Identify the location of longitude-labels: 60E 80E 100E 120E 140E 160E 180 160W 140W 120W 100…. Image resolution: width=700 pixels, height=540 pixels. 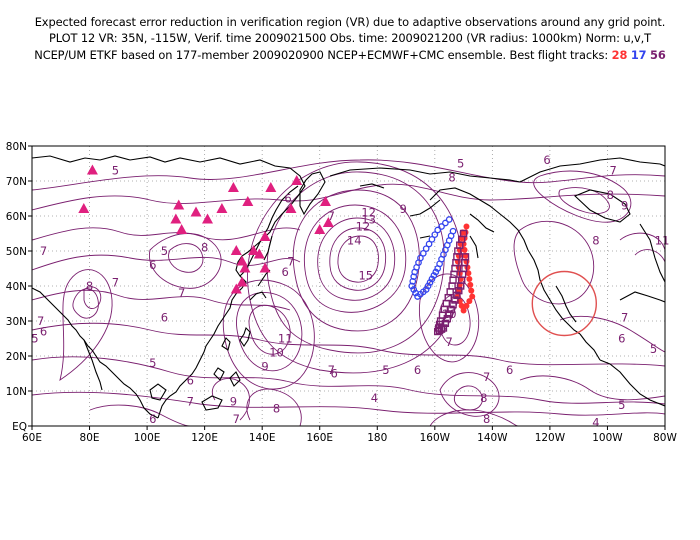
(349, 438).